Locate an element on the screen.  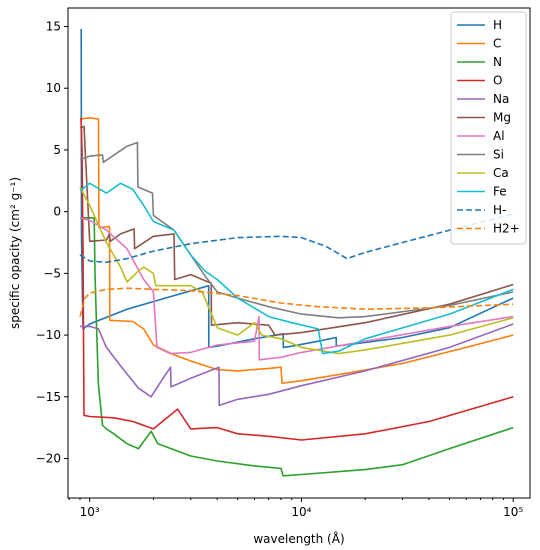
series-line-h2-plus is located at coordinates (296, 302).